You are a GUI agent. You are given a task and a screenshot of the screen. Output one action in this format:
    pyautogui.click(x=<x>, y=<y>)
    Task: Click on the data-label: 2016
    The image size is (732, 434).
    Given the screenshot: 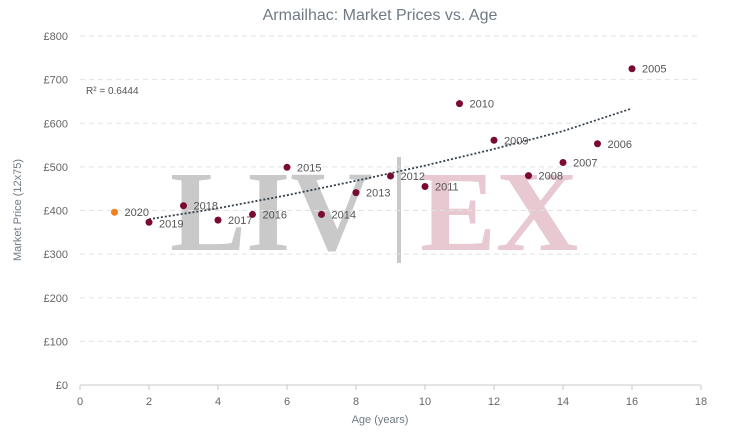 What is the action you would take?
    pyautogui.click(x=275, y=215)
    